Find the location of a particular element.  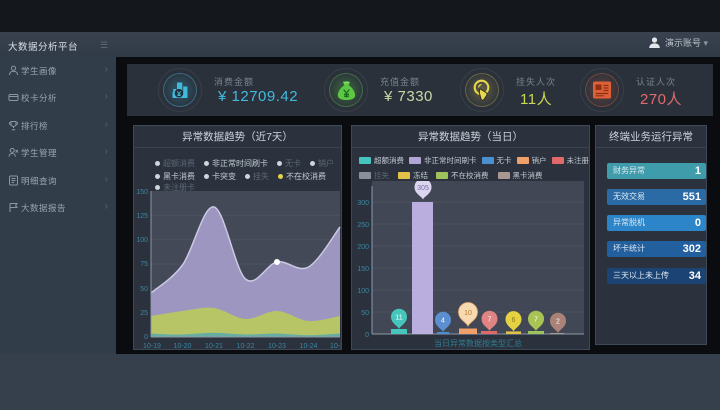

svg-text: 10-19 is located at coordinates (152, 346).